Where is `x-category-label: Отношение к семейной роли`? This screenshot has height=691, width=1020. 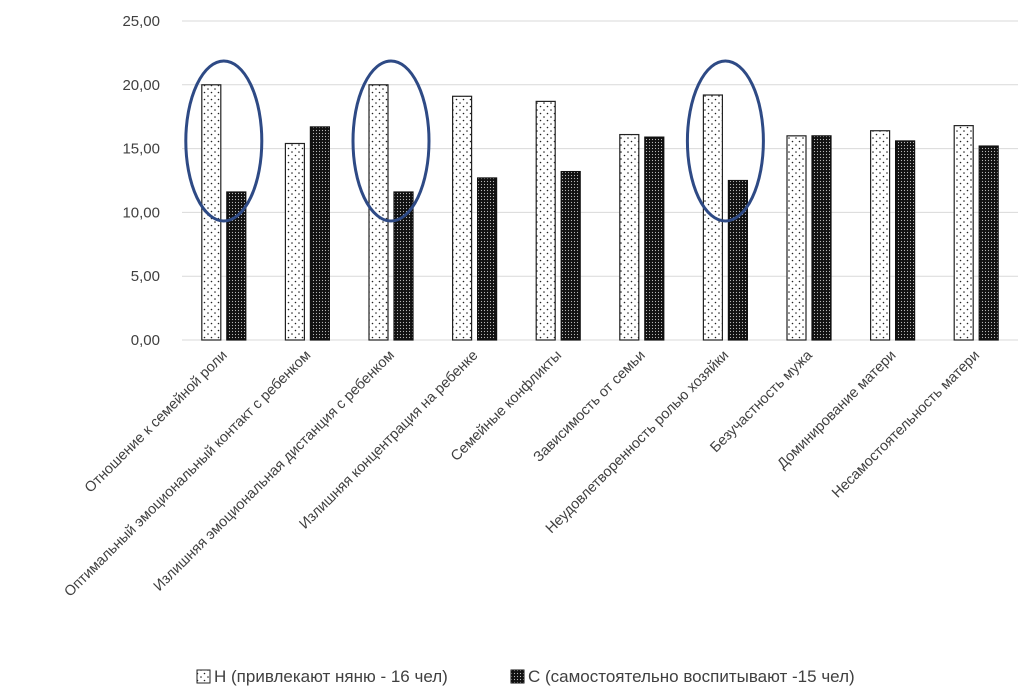 x-category-label: Отношение к семейной роли is located at coordinates (156, 422).